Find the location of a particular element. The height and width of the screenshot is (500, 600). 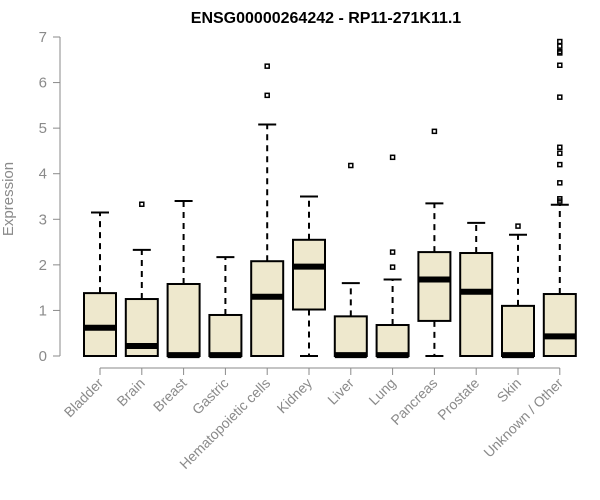

x-tick-label-brain: Brain is located at coordinates (130, 392).